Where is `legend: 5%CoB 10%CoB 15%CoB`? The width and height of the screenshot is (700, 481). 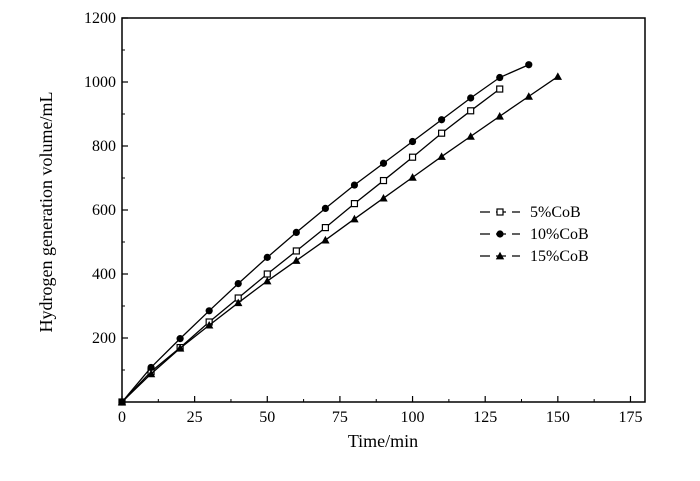
legend: 5%CoB 10%CoB 15%CoB is located at coordinates (534, 234).